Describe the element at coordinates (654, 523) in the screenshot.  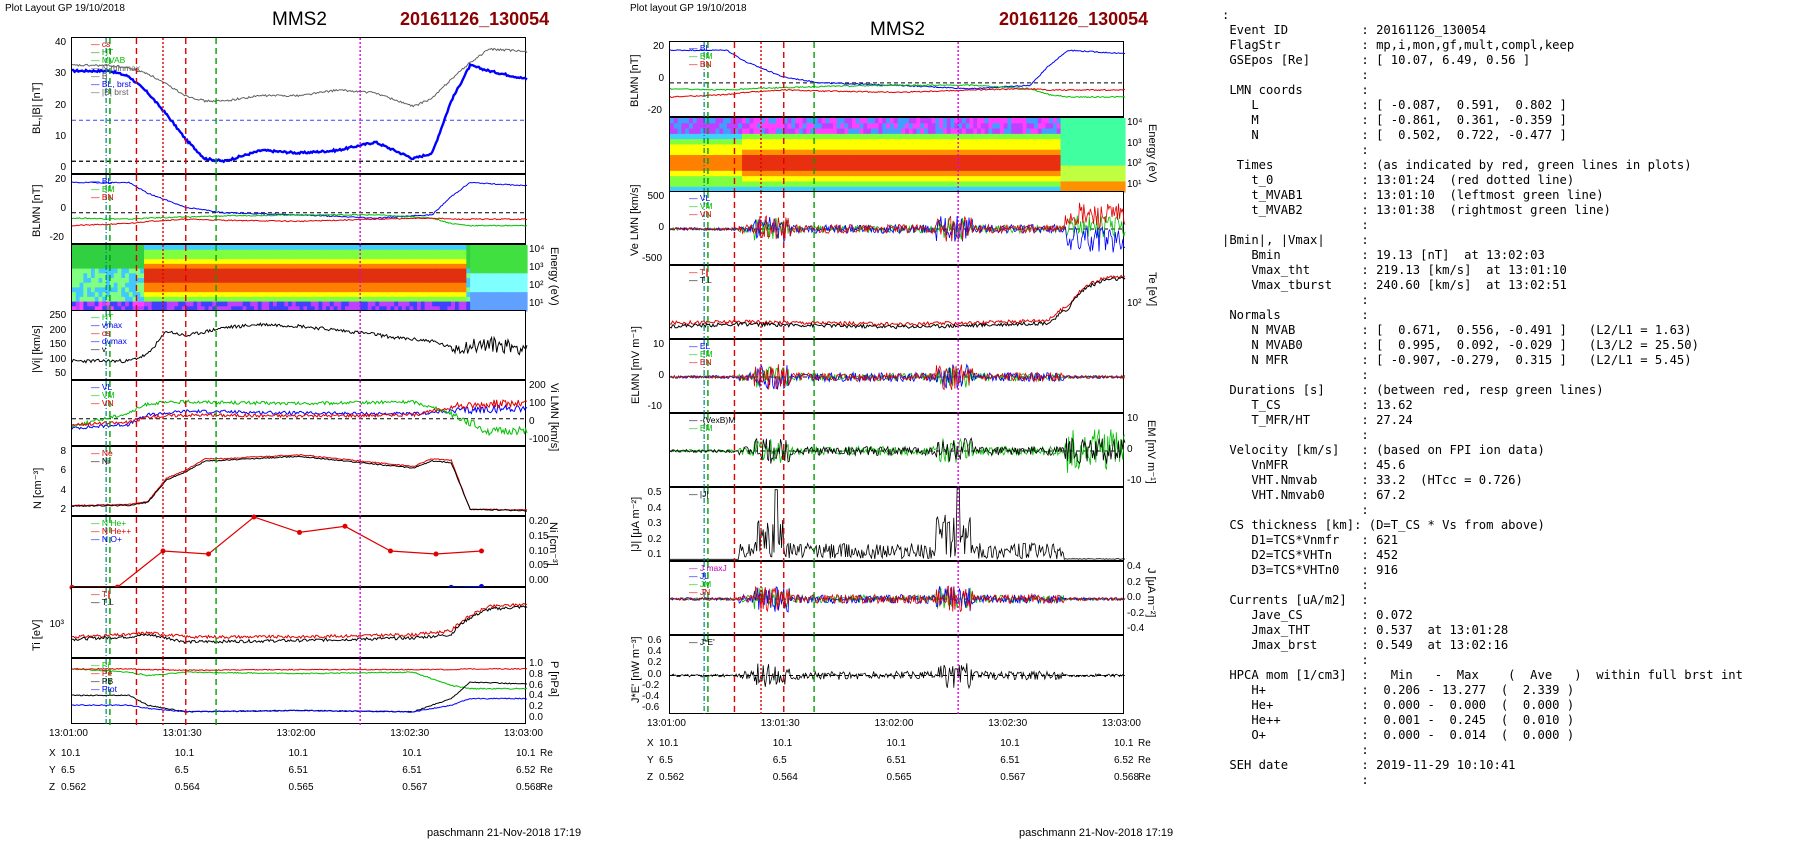
I see `y-tick-label: 0.3` at that location.